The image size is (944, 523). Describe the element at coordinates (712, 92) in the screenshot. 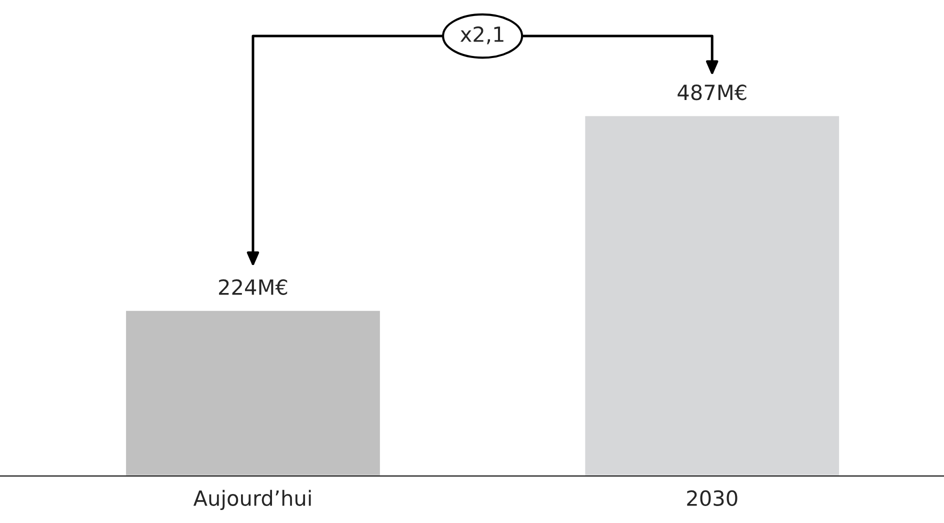

I see `data-label: 487M€` at that location.